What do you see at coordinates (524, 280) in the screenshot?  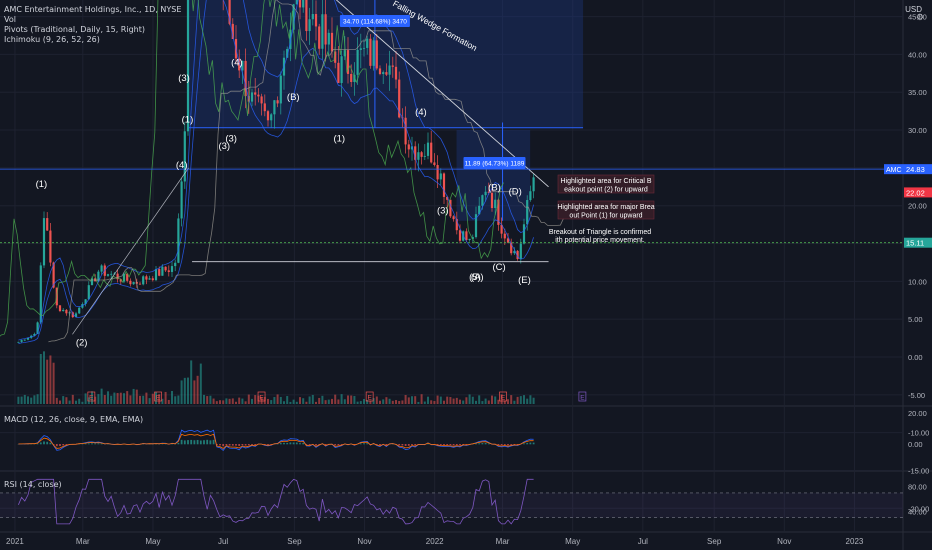 I see `wave-label: (E)` at bounding box center [524, 280].